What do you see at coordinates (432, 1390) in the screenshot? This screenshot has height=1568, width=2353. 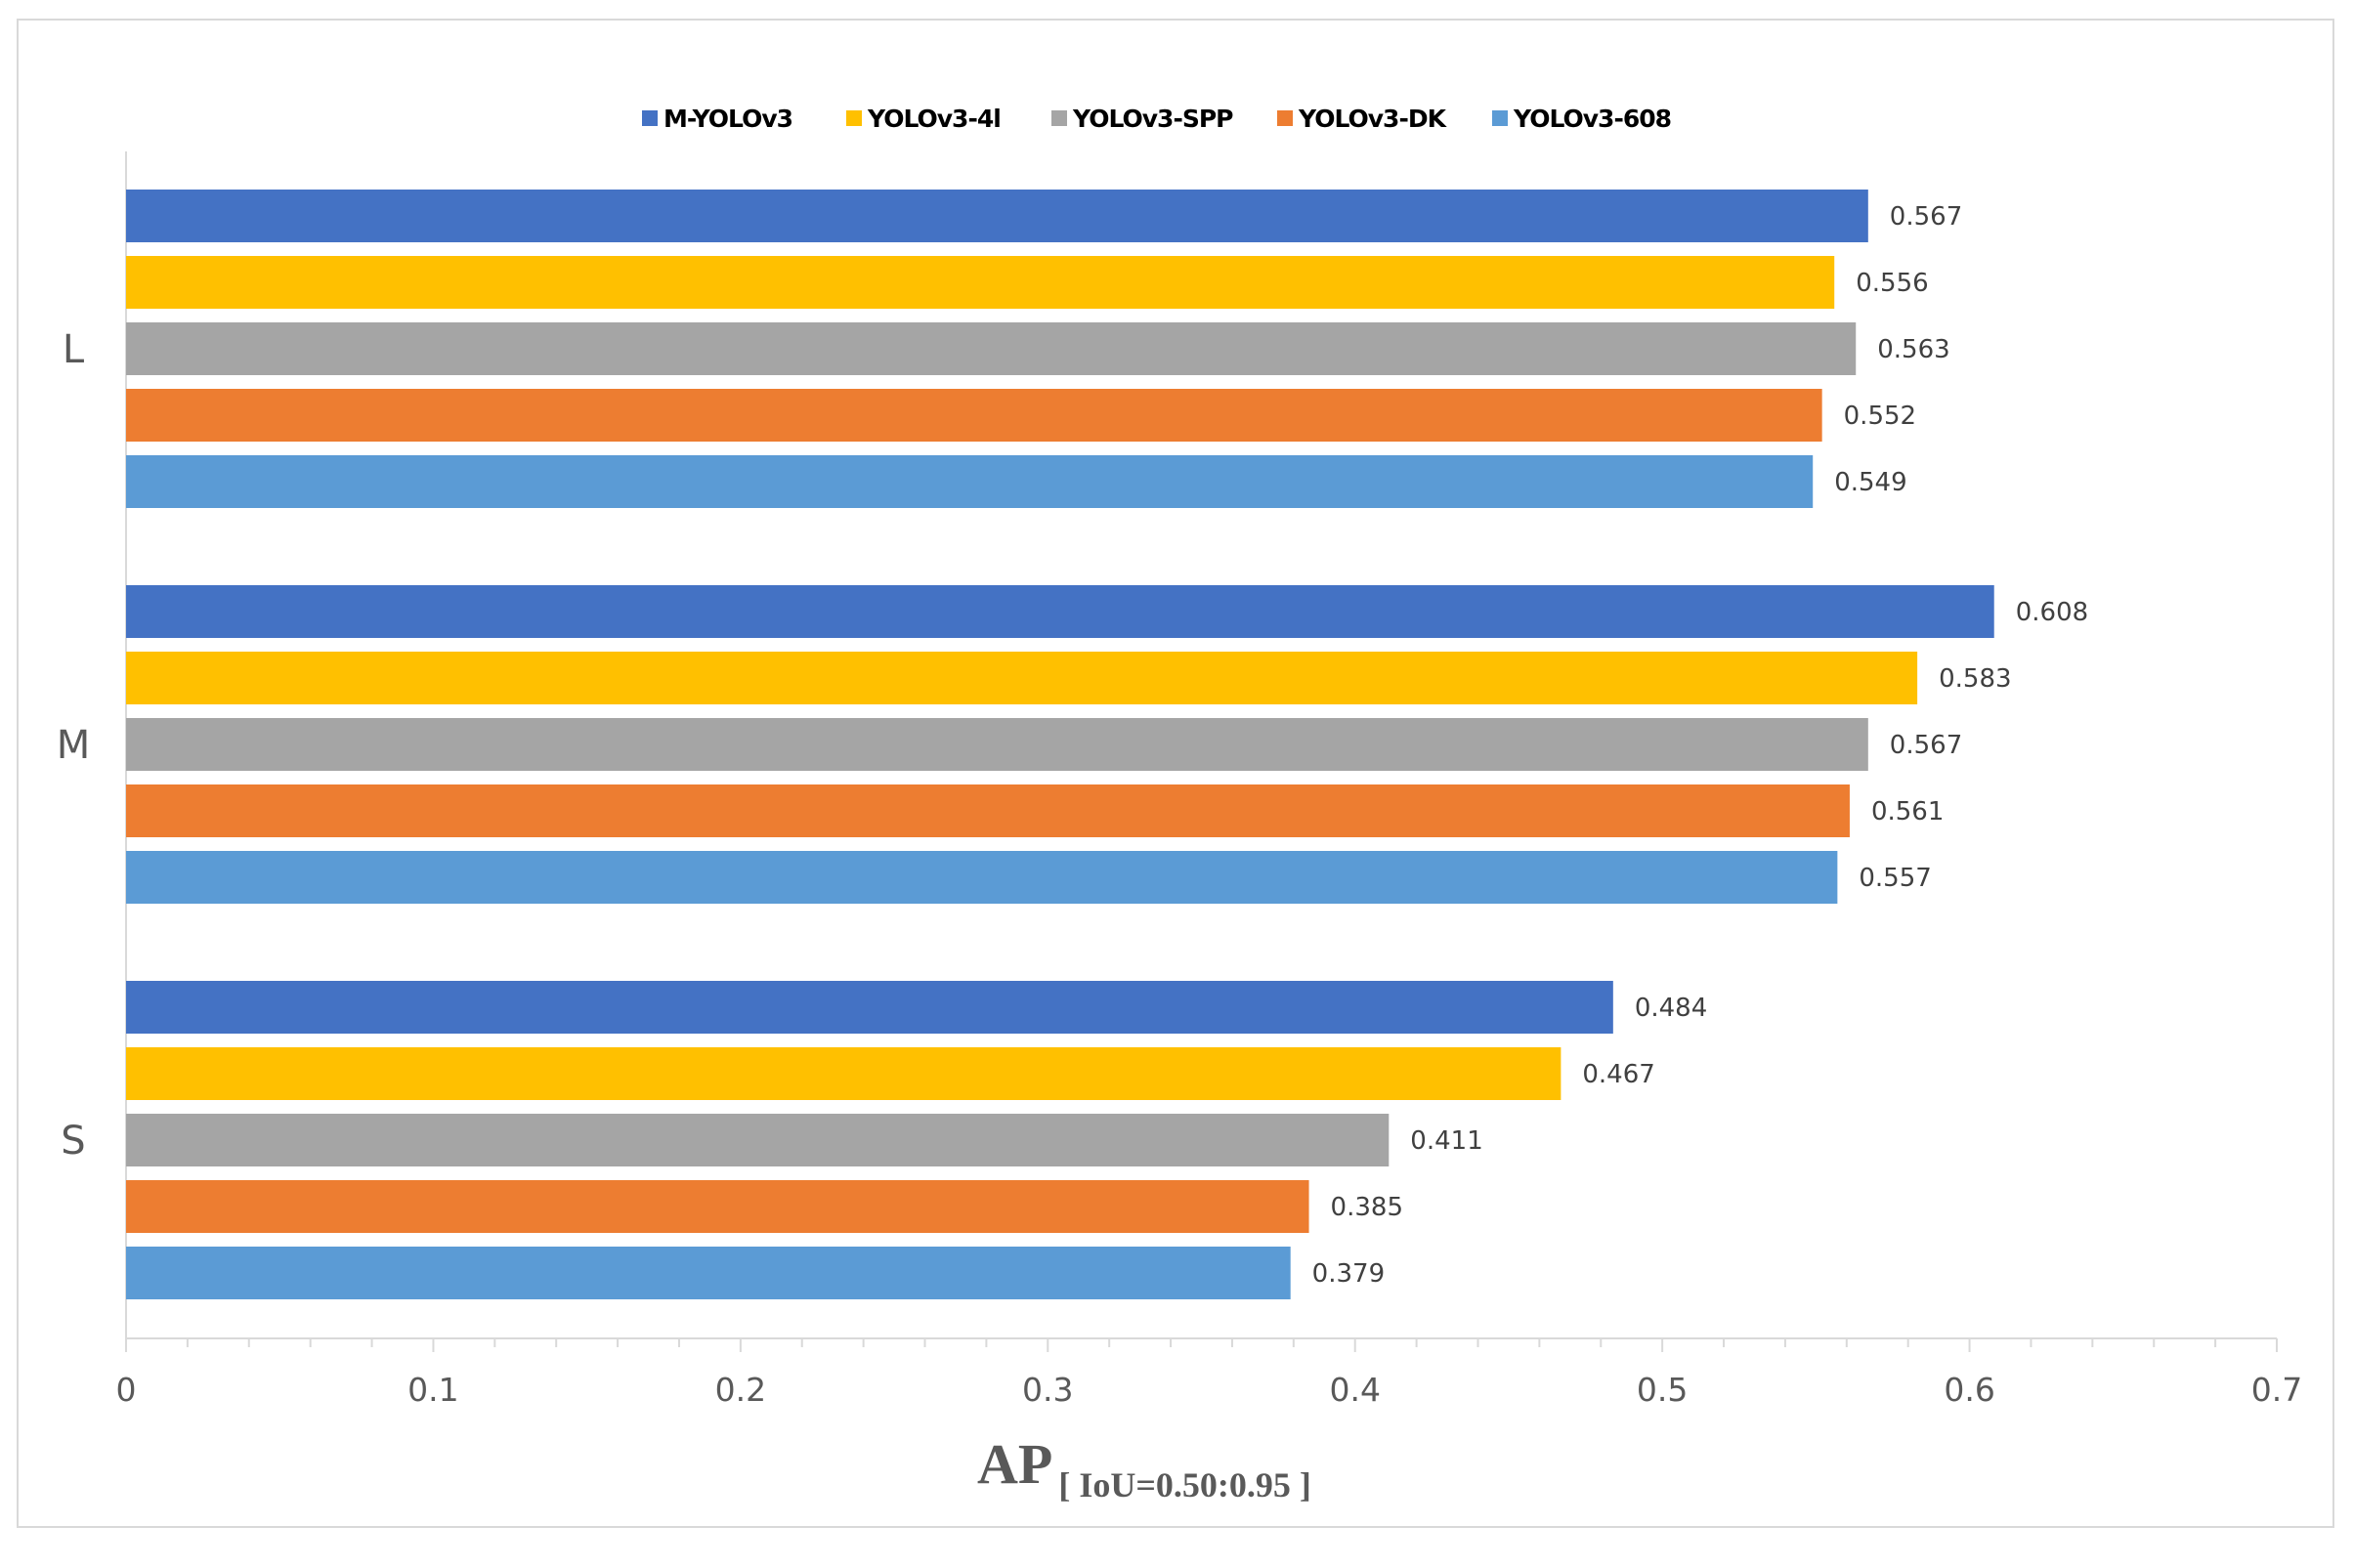 I see `x-tick-label-0-1: 0.1` at bounding box center [432, 1390].